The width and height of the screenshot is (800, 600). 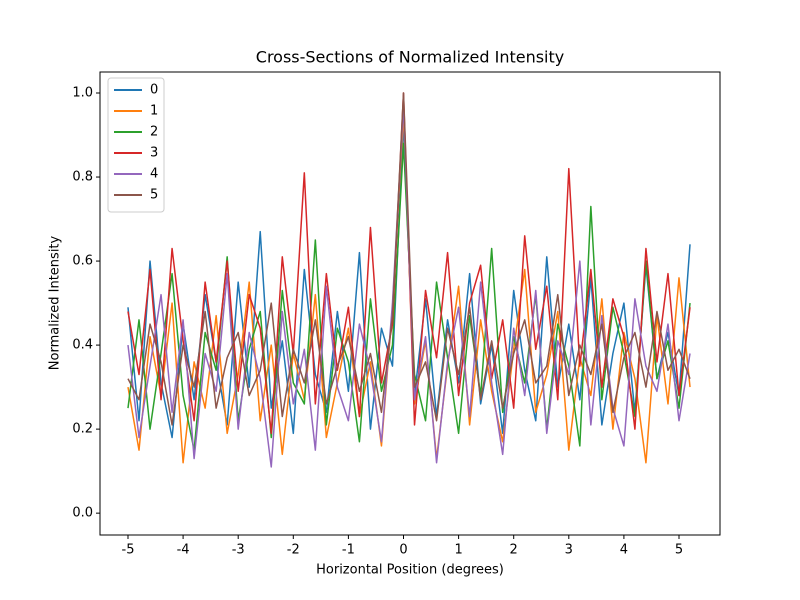 I want to click on x-tick-label: -3, so click(x=238, y=550).